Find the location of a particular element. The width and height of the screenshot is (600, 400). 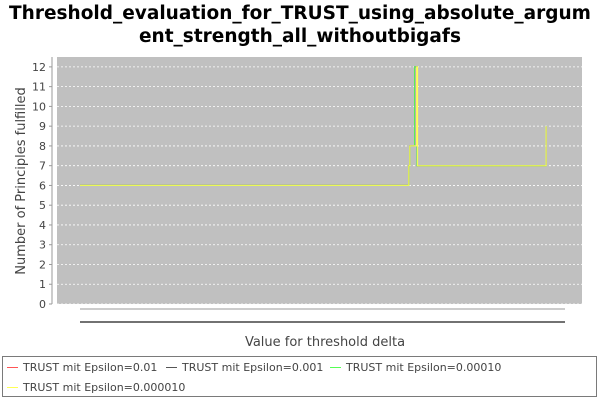

y-tick-label: 4 is located at coordinates (42, 225).